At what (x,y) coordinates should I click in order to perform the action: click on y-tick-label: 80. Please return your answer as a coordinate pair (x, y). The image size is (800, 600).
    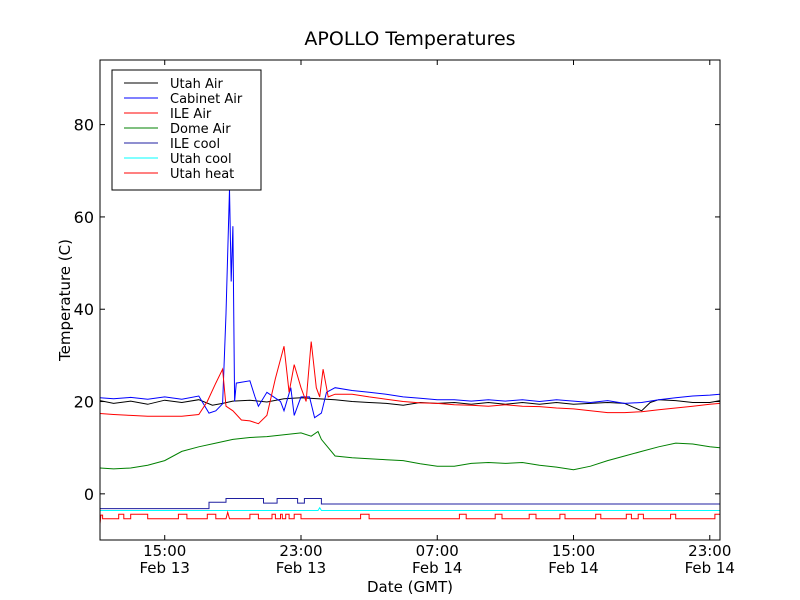
    Looking at the image, I should click on (84, 125).